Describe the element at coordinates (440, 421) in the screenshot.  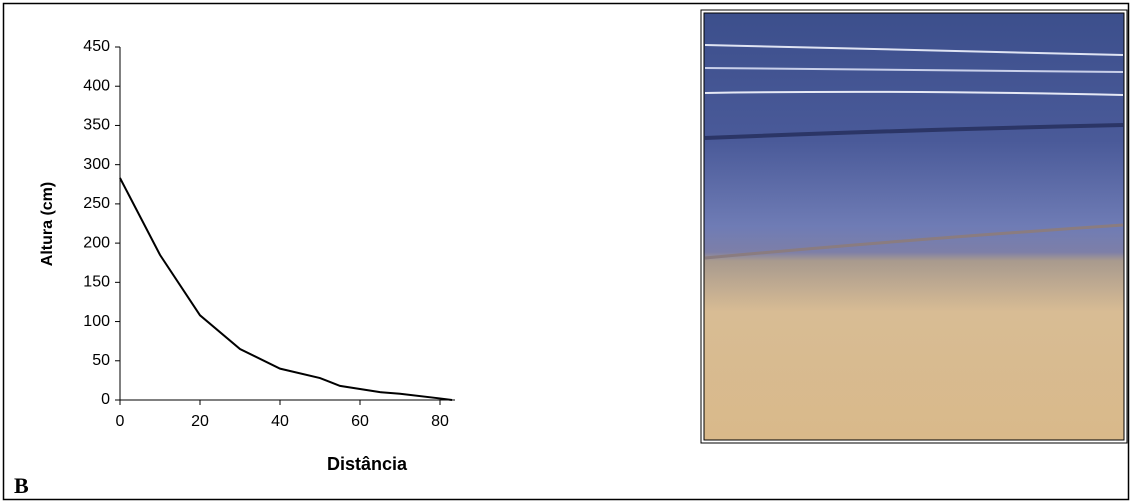
I see `x-tick-label: 80` at that location.